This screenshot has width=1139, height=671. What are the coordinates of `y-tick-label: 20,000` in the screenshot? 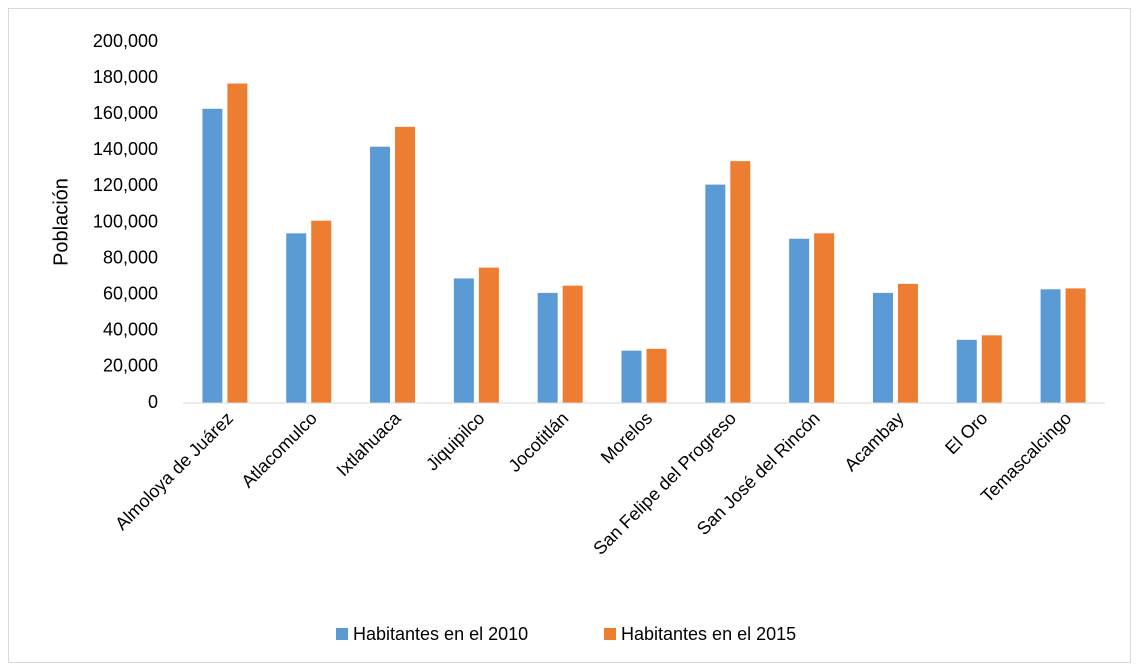 It's located at (130, 366).